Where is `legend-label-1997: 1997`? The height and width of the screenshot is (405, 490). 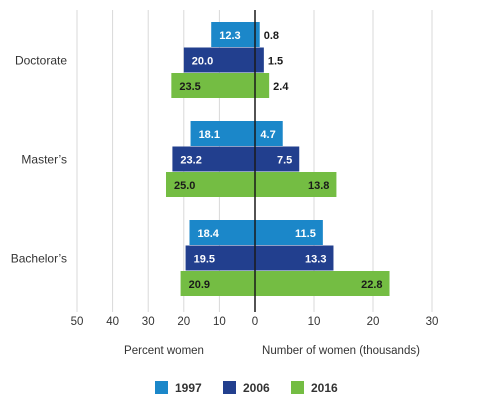
legend-label-1997: 1997 is located at coordinates (188, 388).